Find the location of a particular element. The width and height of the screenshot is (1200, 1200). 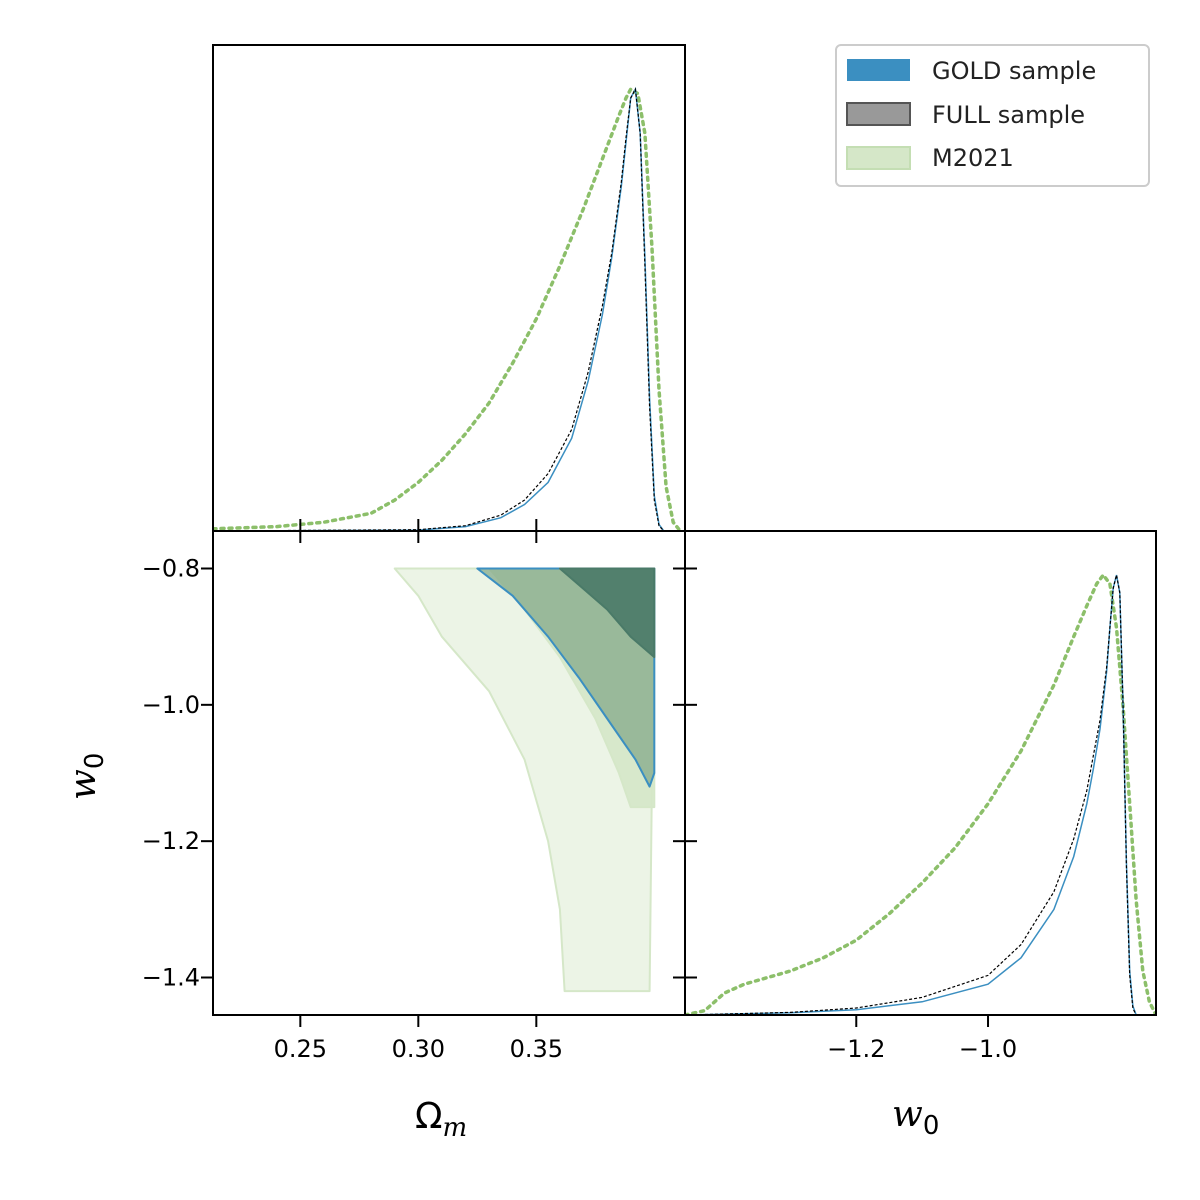

legend-m2021-swatch is located at coordinates (878, 158).